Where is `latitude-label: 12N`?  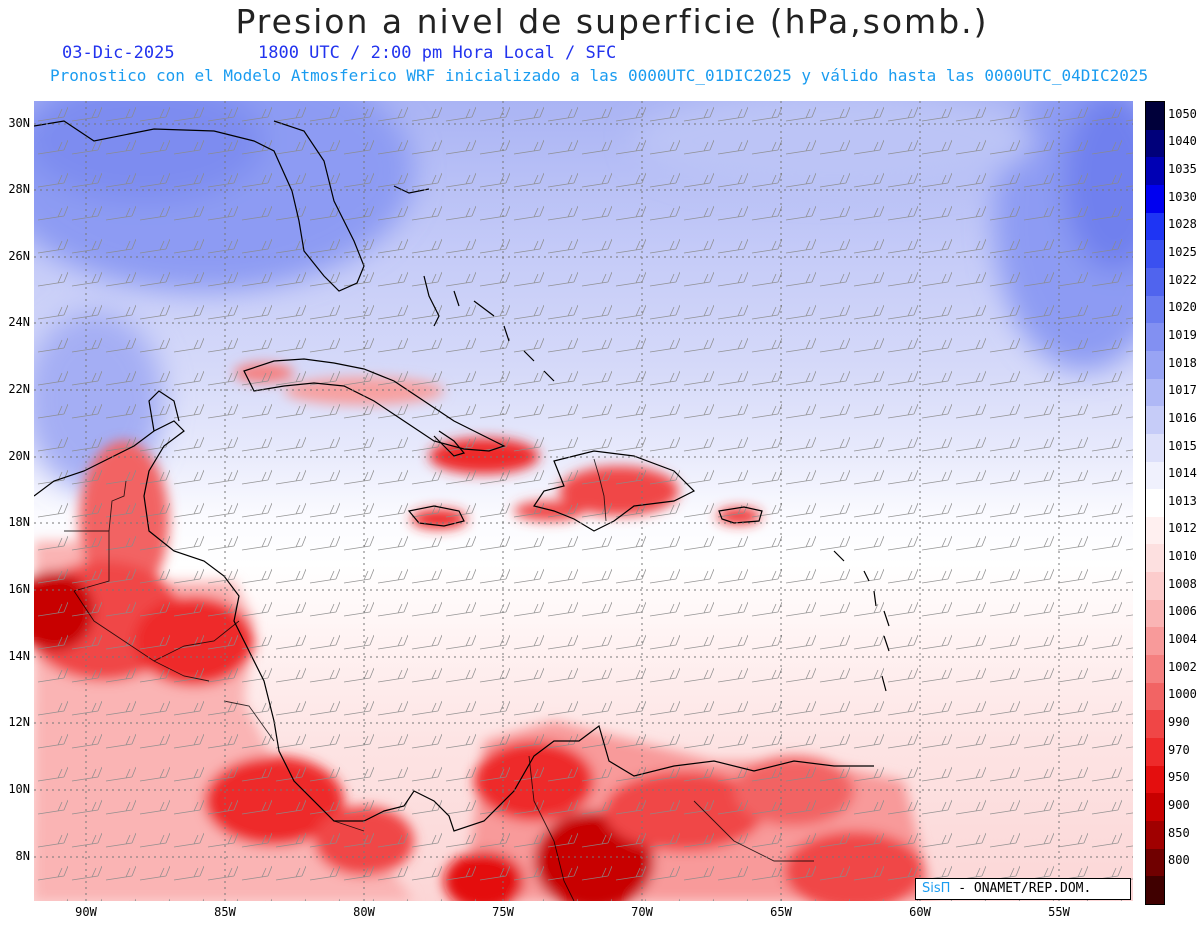
latitude-label: 12N is located at coordinates (19, 722).